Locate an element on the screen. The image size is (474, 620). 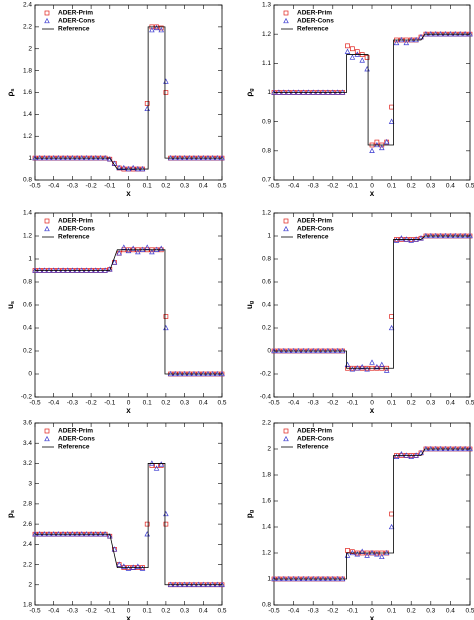
y-tick-label: 2.4 is located at coordinates (27, 5).